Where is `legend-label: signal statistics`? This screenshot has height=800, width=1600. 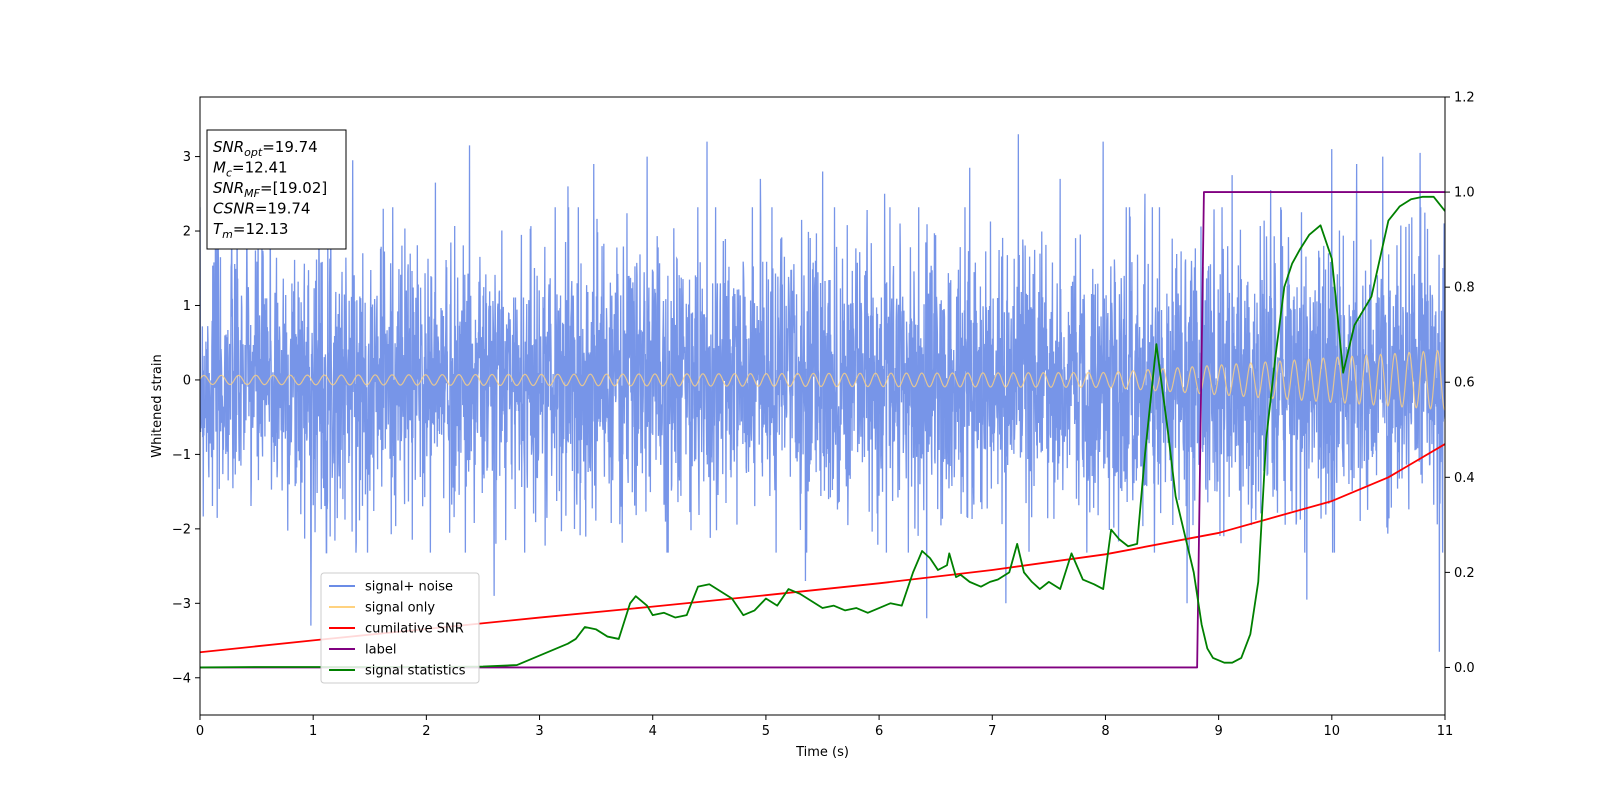
legend-label: signal statistics is located at coordinates (415, 671).